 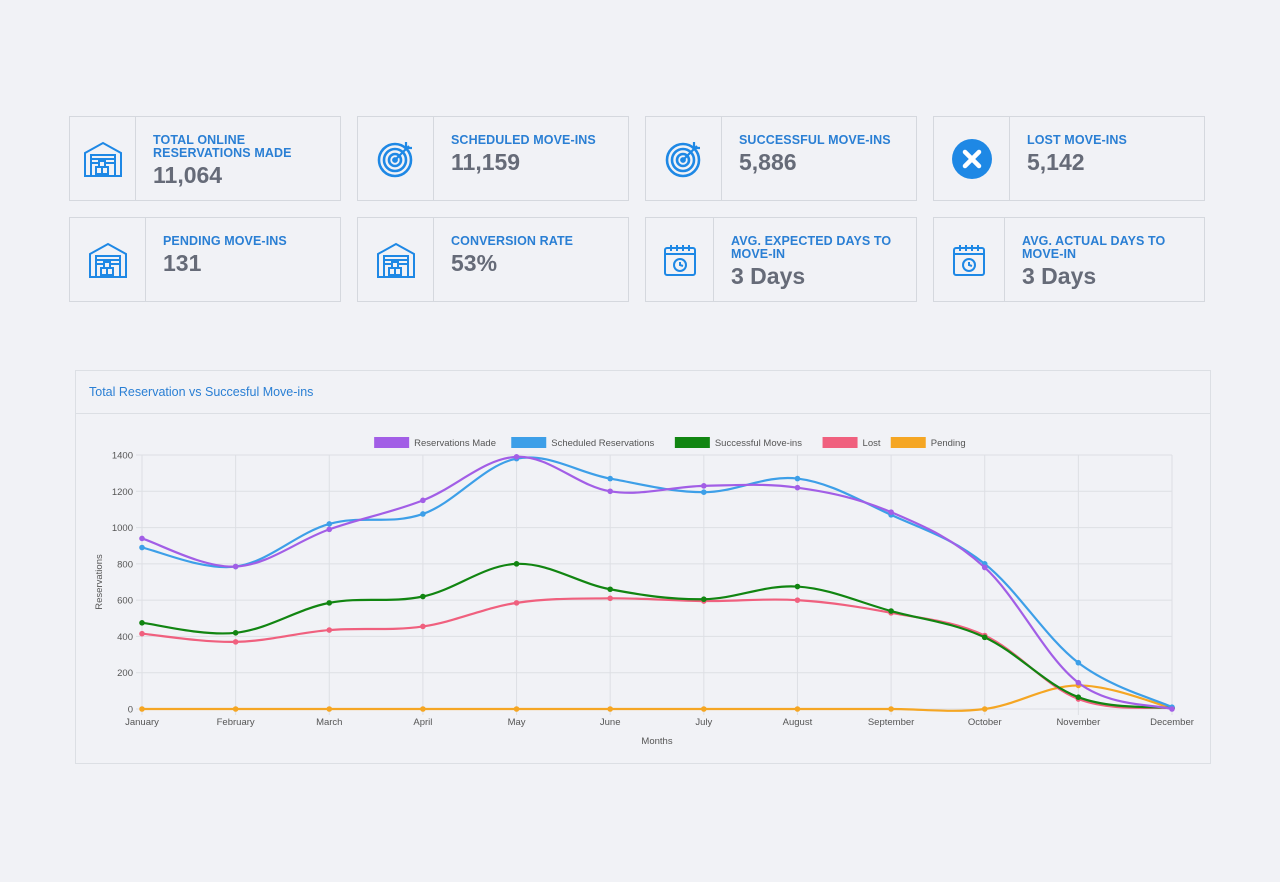 I want to click on x-tick-label: December, so click(x=1172, y=722).